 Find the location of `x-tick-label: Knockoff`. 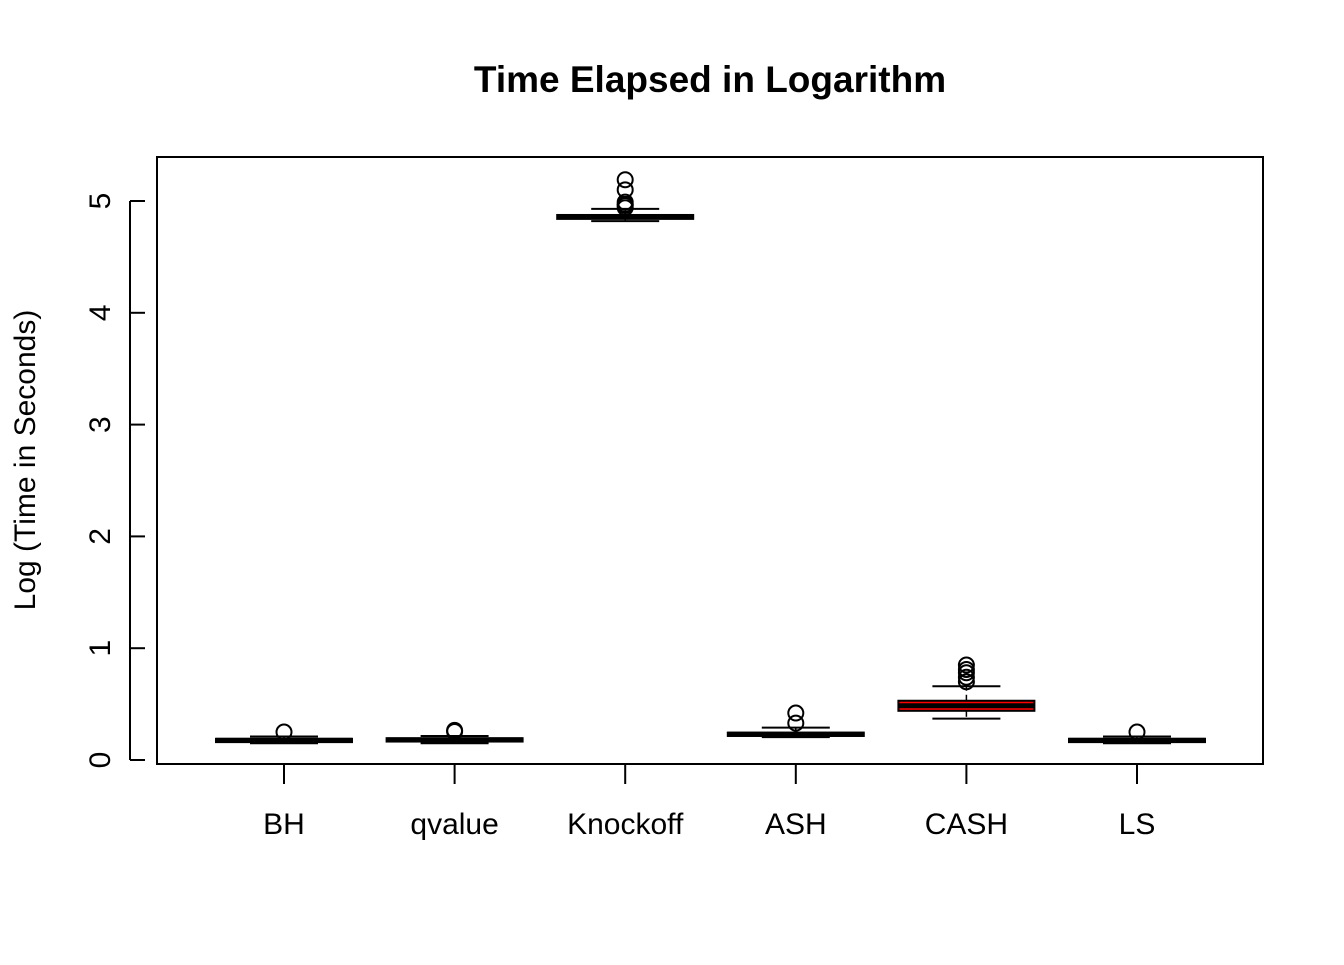

x-tick-label: Knockoff is located at coordinates (625, 824).